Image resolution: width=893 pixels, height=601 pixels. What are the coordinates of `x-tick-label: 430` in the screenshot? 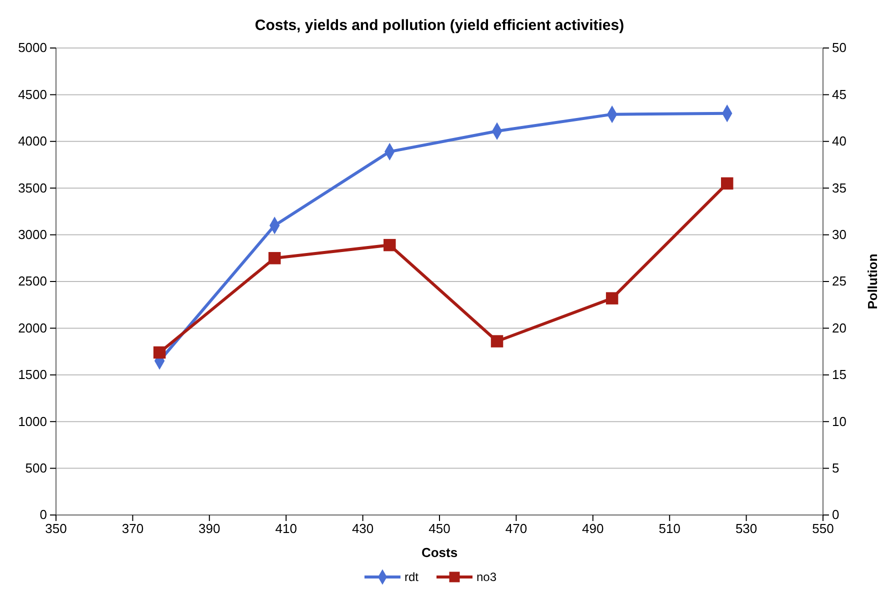 It's located at (363, 528).